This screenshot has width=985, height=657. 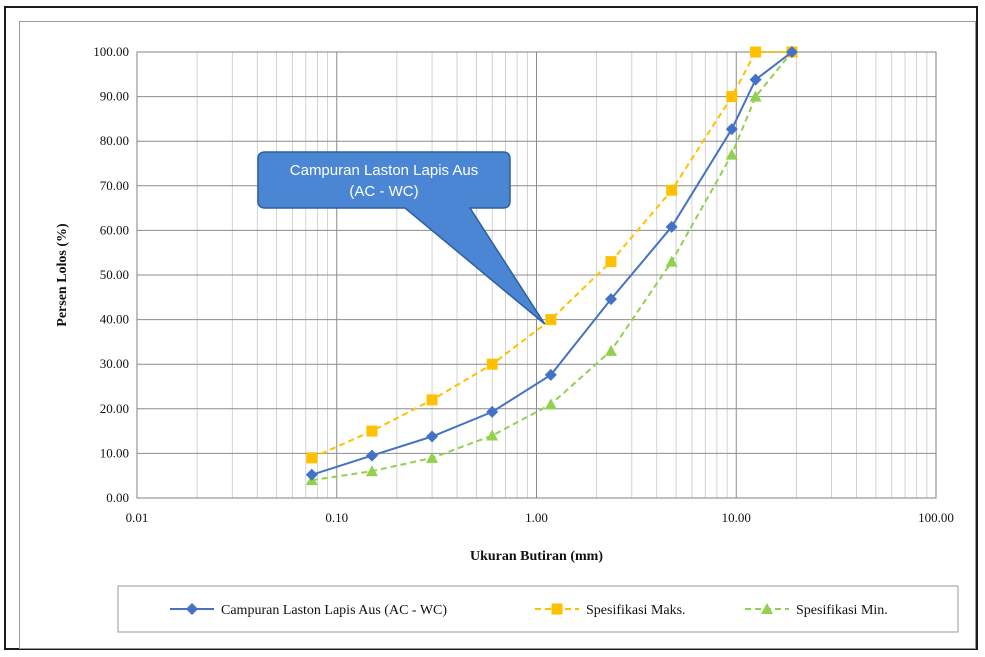 What do you see at coordinates (842, 610) in the screenshot?
I see `legend-label: Spesifikasi Min.` at bounding box center [842, 610].